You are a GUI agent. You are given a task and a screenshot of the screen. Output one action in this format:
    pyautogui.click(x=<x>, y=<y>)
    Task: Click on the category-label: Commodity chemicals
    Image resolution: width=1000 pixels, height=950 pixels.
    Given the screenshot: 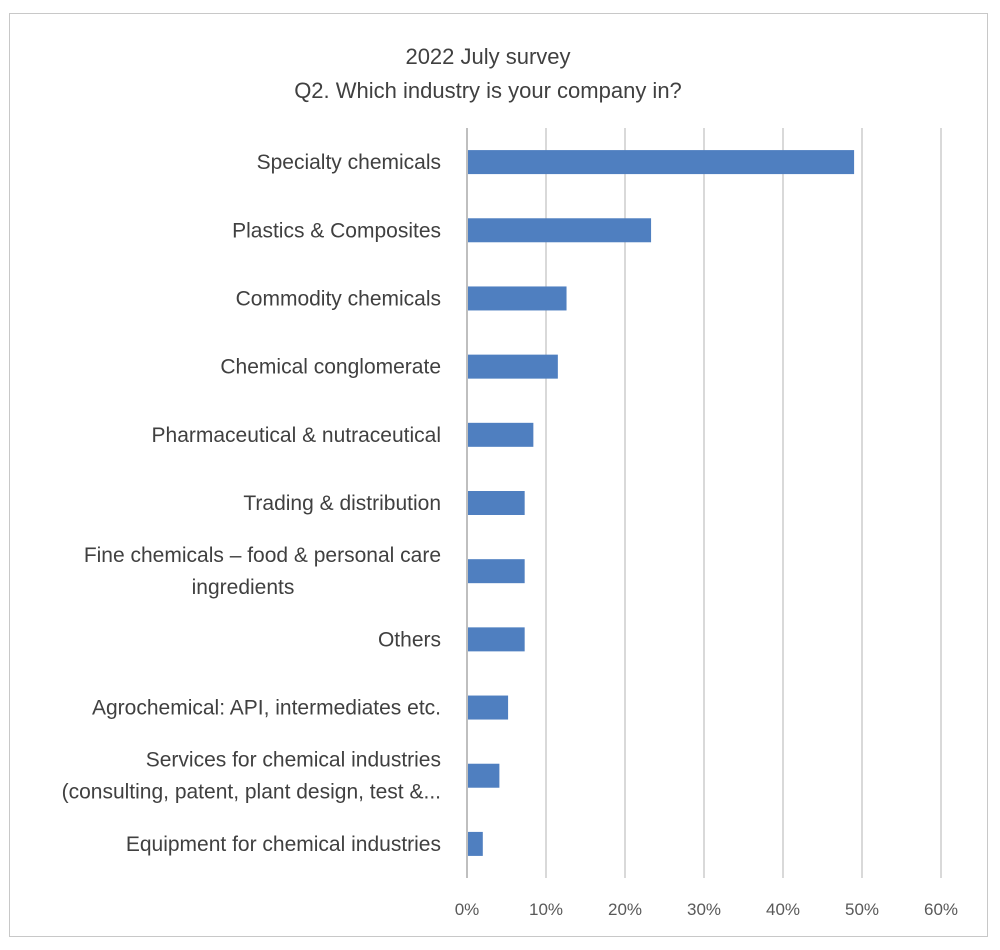 What is the action you would take?
    pyautogui.click(x=338, y=298)
    